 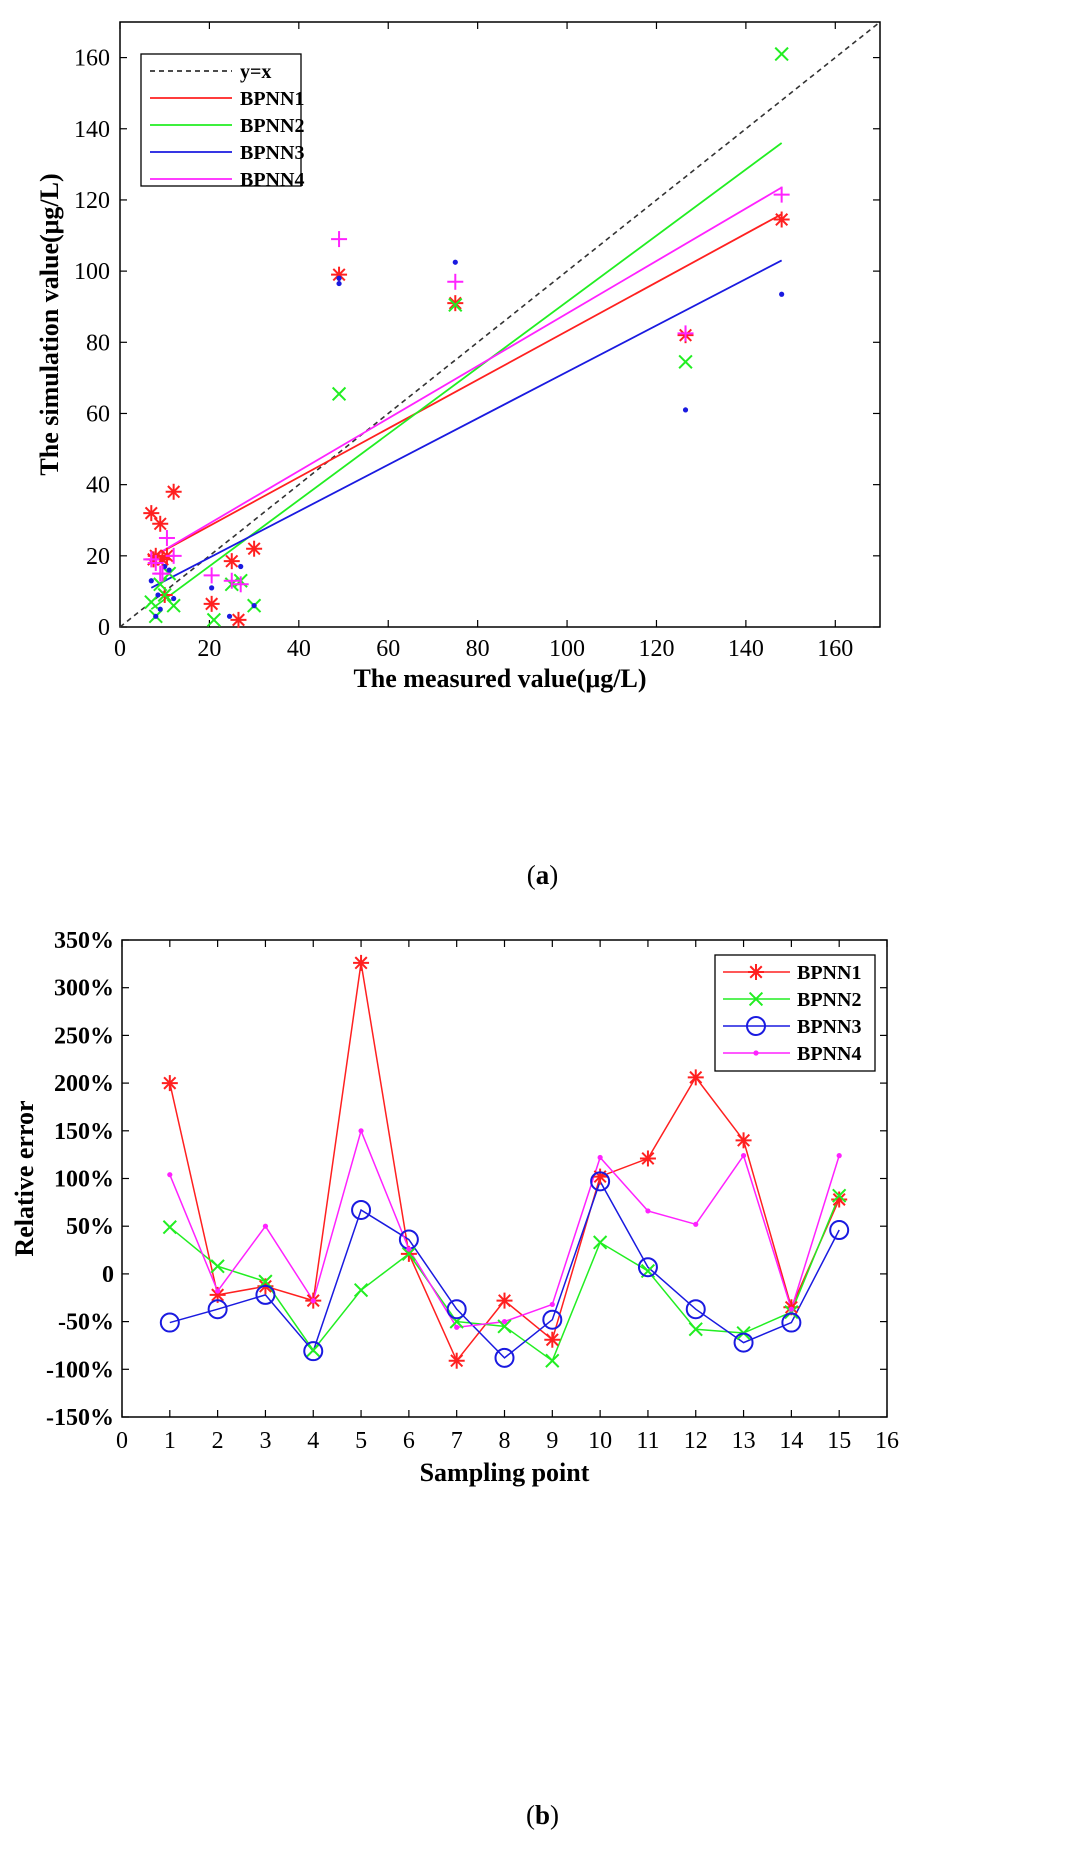 I want to click on y-tick-label: 160, so click(x=92, y=59).